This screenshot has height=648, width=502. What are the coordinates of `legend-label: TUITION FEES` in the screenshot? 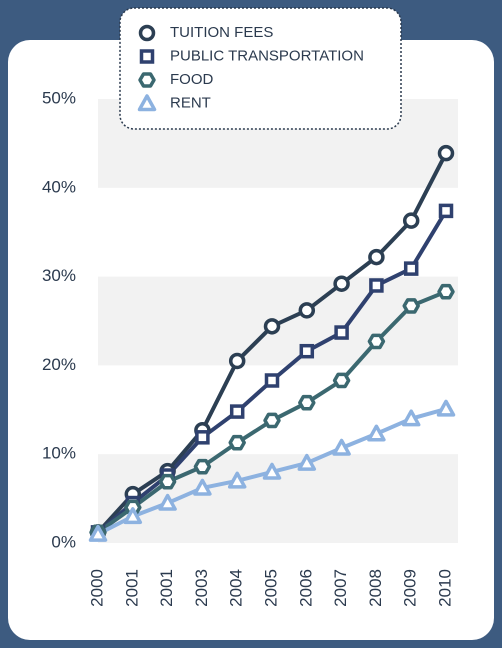 It's located at (221, 32).